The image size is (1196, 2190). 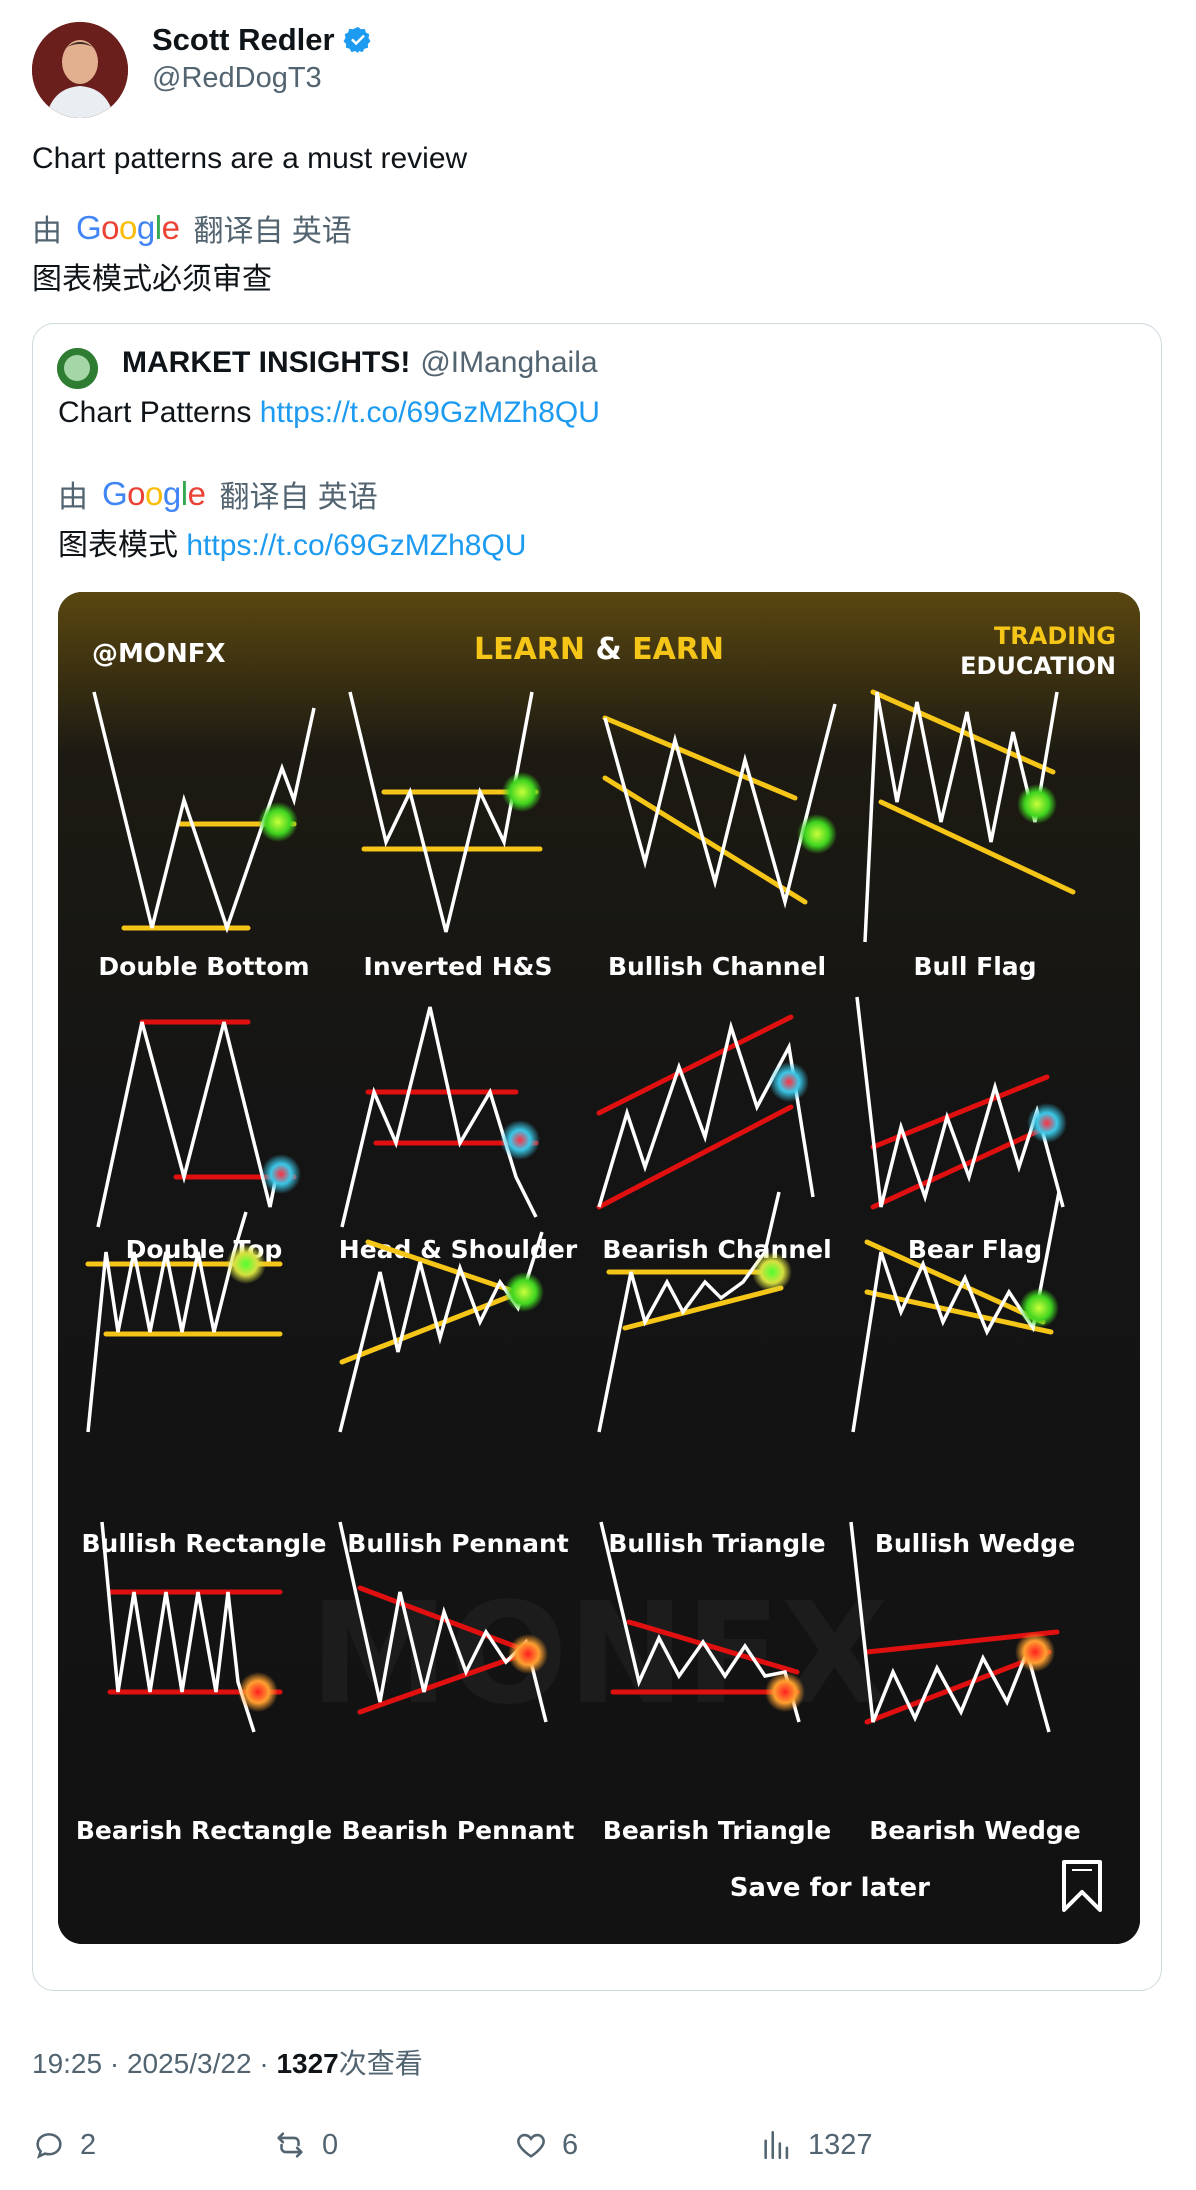 I want to click on translate-prefix: 由, so click(x=47, y=231).